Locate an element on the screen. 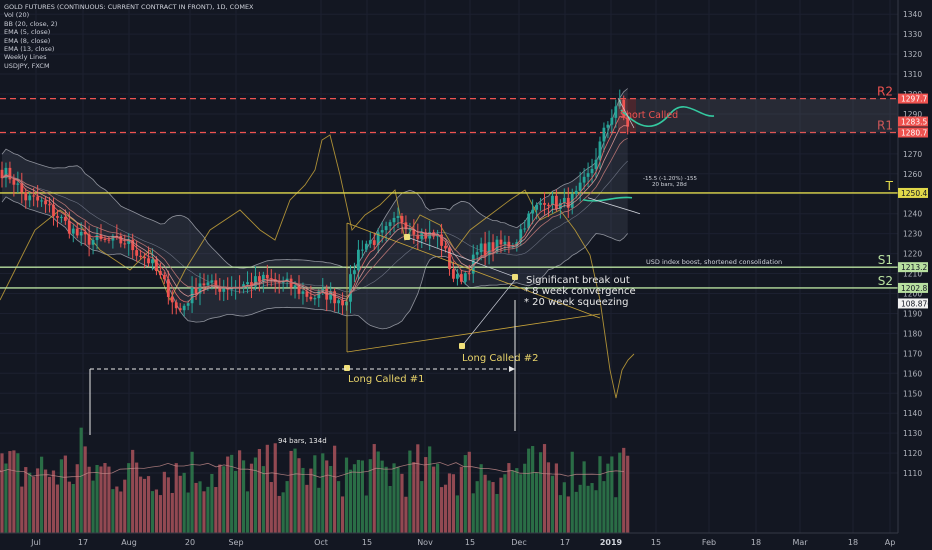  price-tag-r1: 1280.7 is located at coordinates (914, 133).